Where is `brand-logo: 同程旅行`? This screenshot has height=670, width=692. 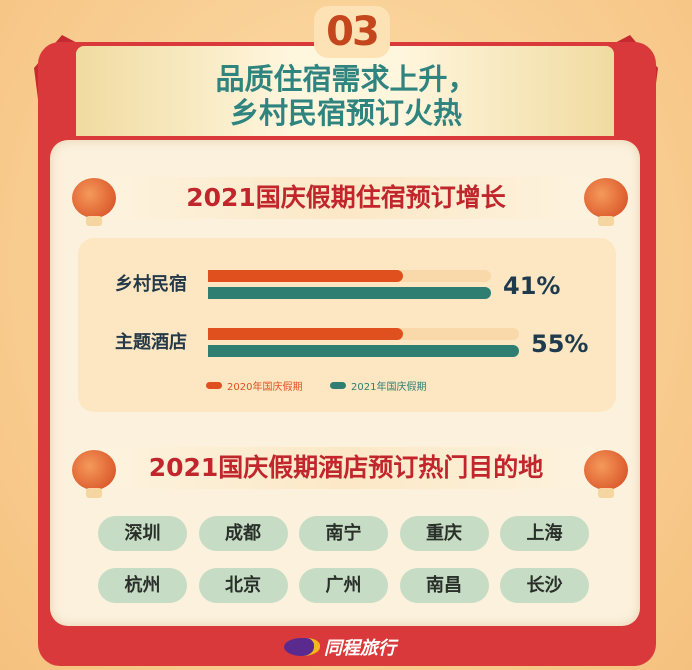
brand-logo: 同程旅行 is located at coordinates (340, 647).